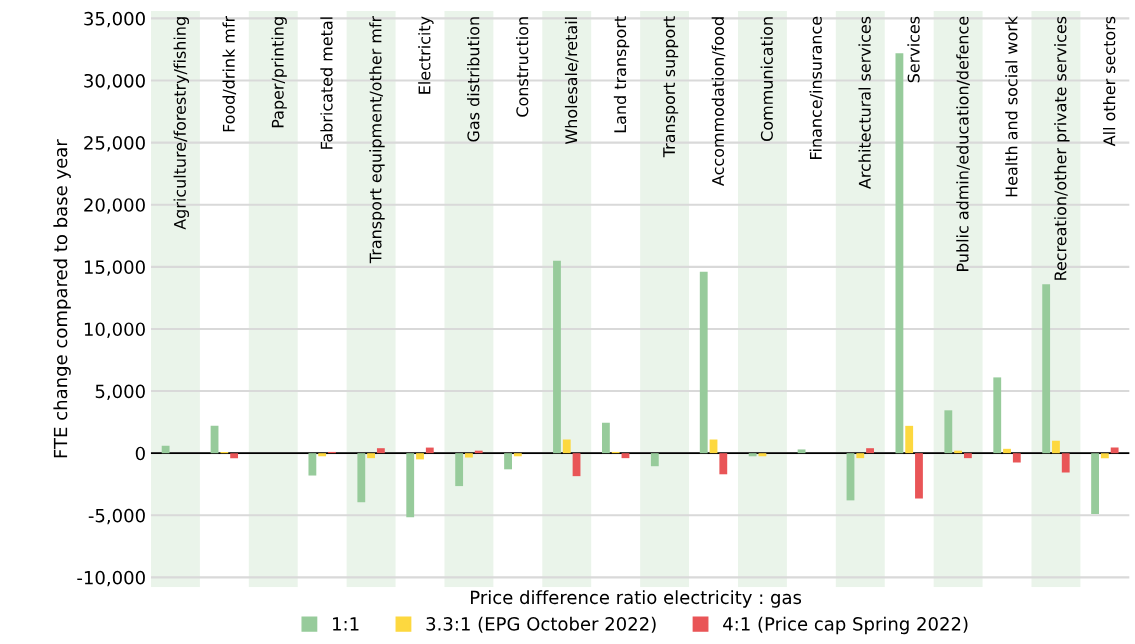 This screenshot has width=1135, height=644. I want to click on y-tick-label: 5,000, so click(120, 392).